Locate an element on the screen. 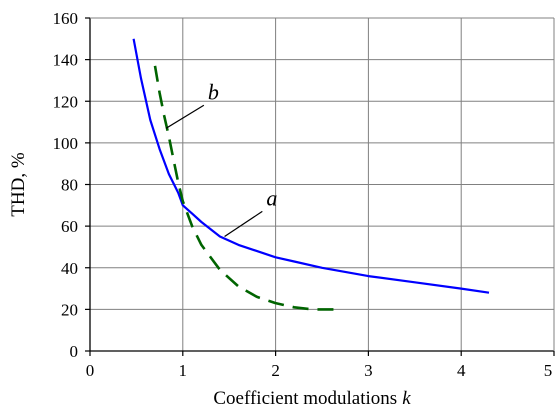 Image resolution: width=559 pixels, height=412 pixels. y-axis-title: THD, % is located at coordinates (18, 184).